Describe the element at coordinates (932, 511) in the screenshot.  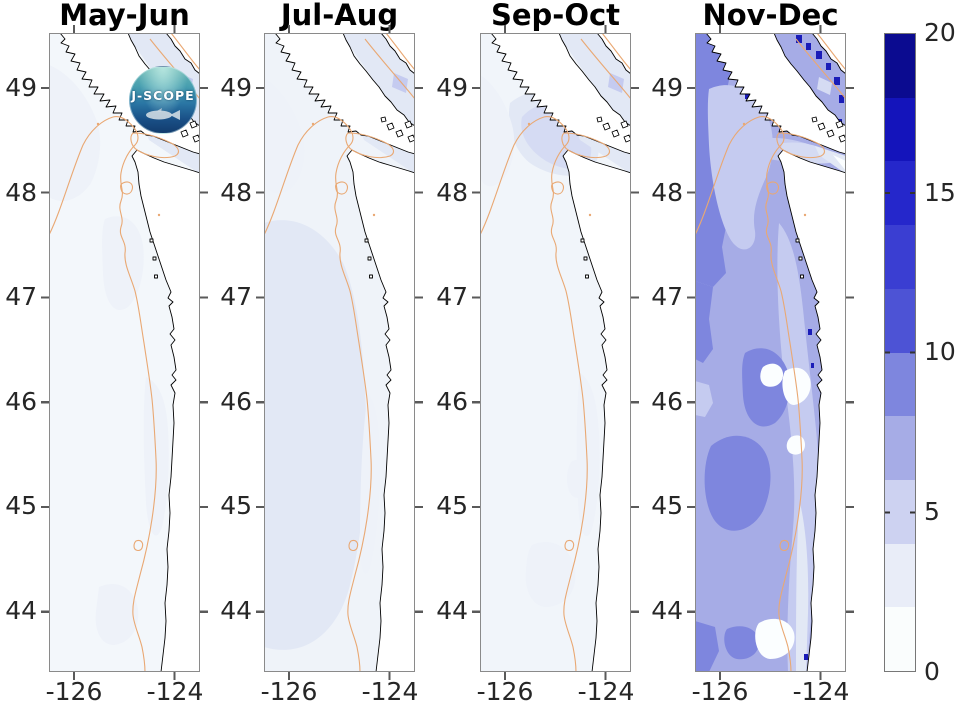
I see `colorbar-tick-label: 5` at that location.